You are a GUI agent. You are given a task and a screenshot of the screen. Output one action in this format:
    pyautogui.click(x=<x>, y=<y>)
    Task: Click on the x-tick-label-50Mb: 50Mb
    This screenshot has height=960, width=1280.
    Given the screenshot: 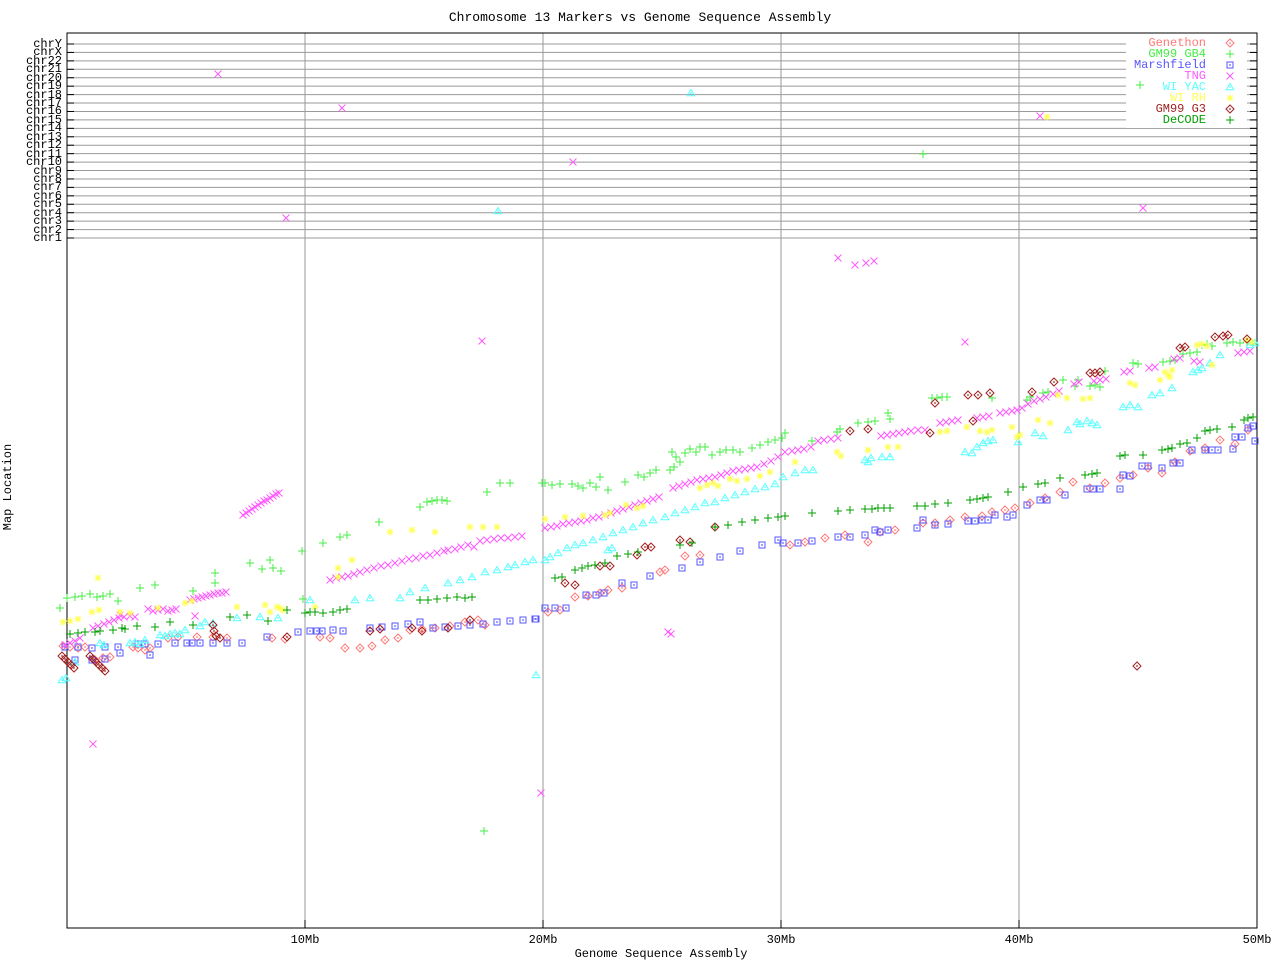 What is the action you would take?
    pyautogui.click(x=1257, y=940)
    